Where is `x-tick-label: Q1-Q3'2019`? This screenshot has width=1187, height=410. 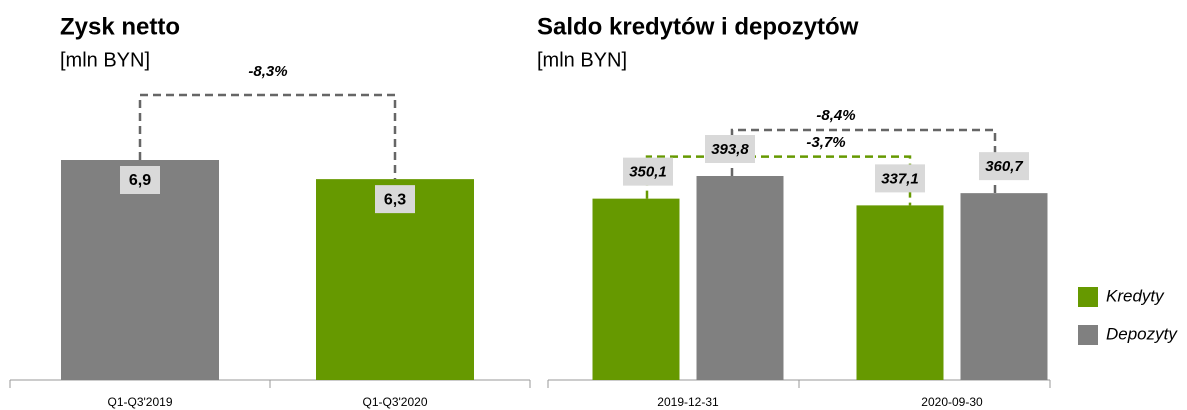
x-tick-label: Q1-Q3'2019 is located at coordinates (140, 402).